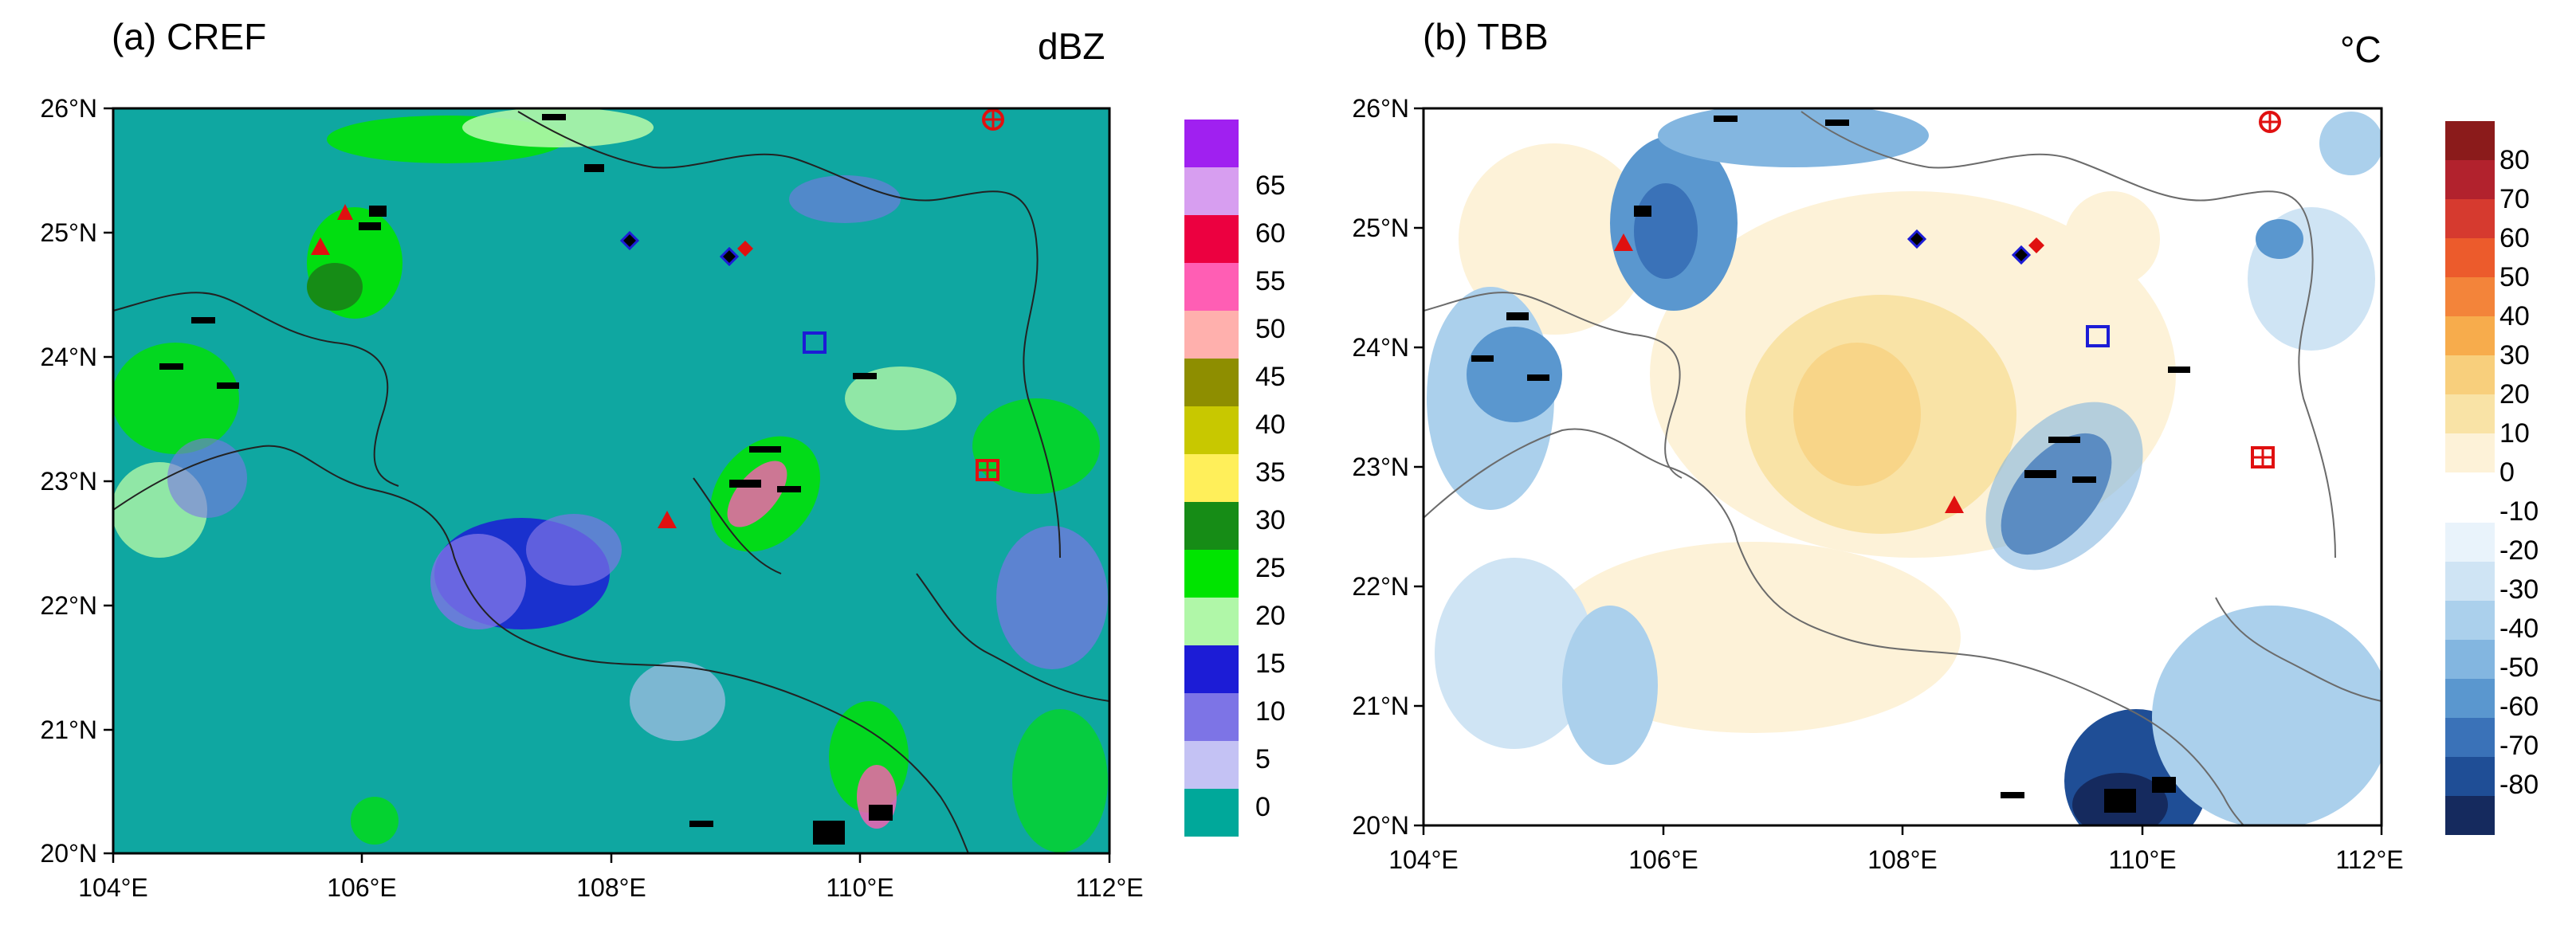 The height and width of the screenshot is (933, 2576). Describe the element at coordinates (1262, 759) in the screenshot. I see `panel-a-colorbar-label: 5` at that location.